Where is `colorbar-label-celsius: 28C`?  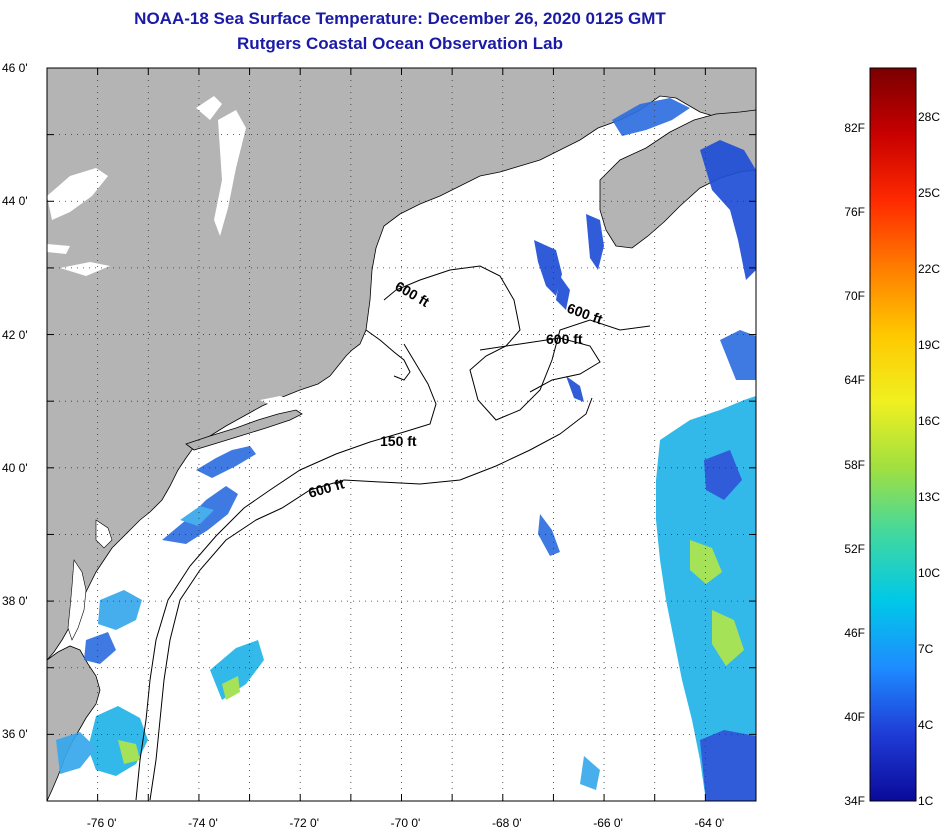
colorbar-label-celsius: 28C is located at coordinates (929, 117).